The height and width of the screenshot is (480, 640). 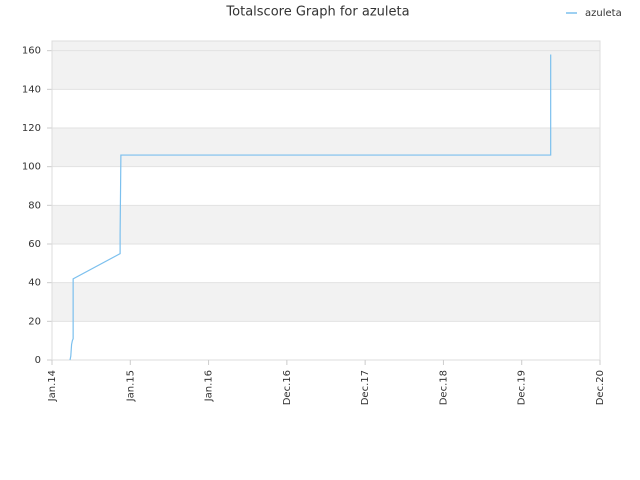 What do you see at coordinates (31, 89) in the screenshot?
I see `y-tick-label: 140` at bounding box center [31, 89].